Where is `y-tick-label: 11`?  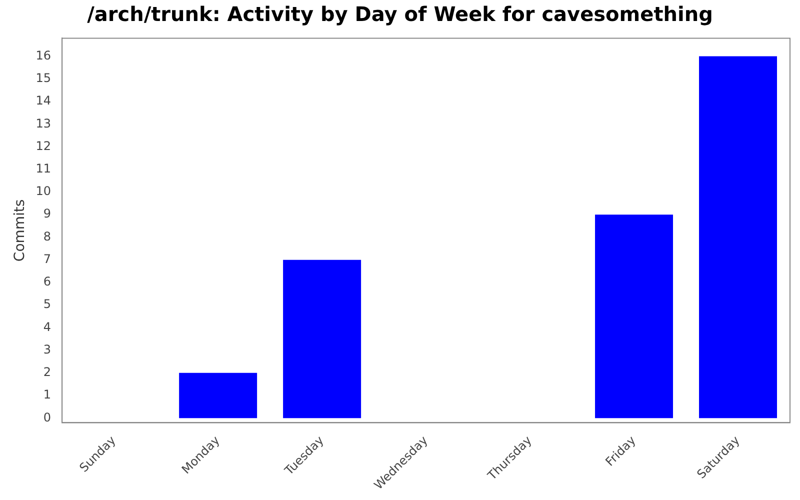 y-tick-label: 11 is located at coordinates (44, 169).